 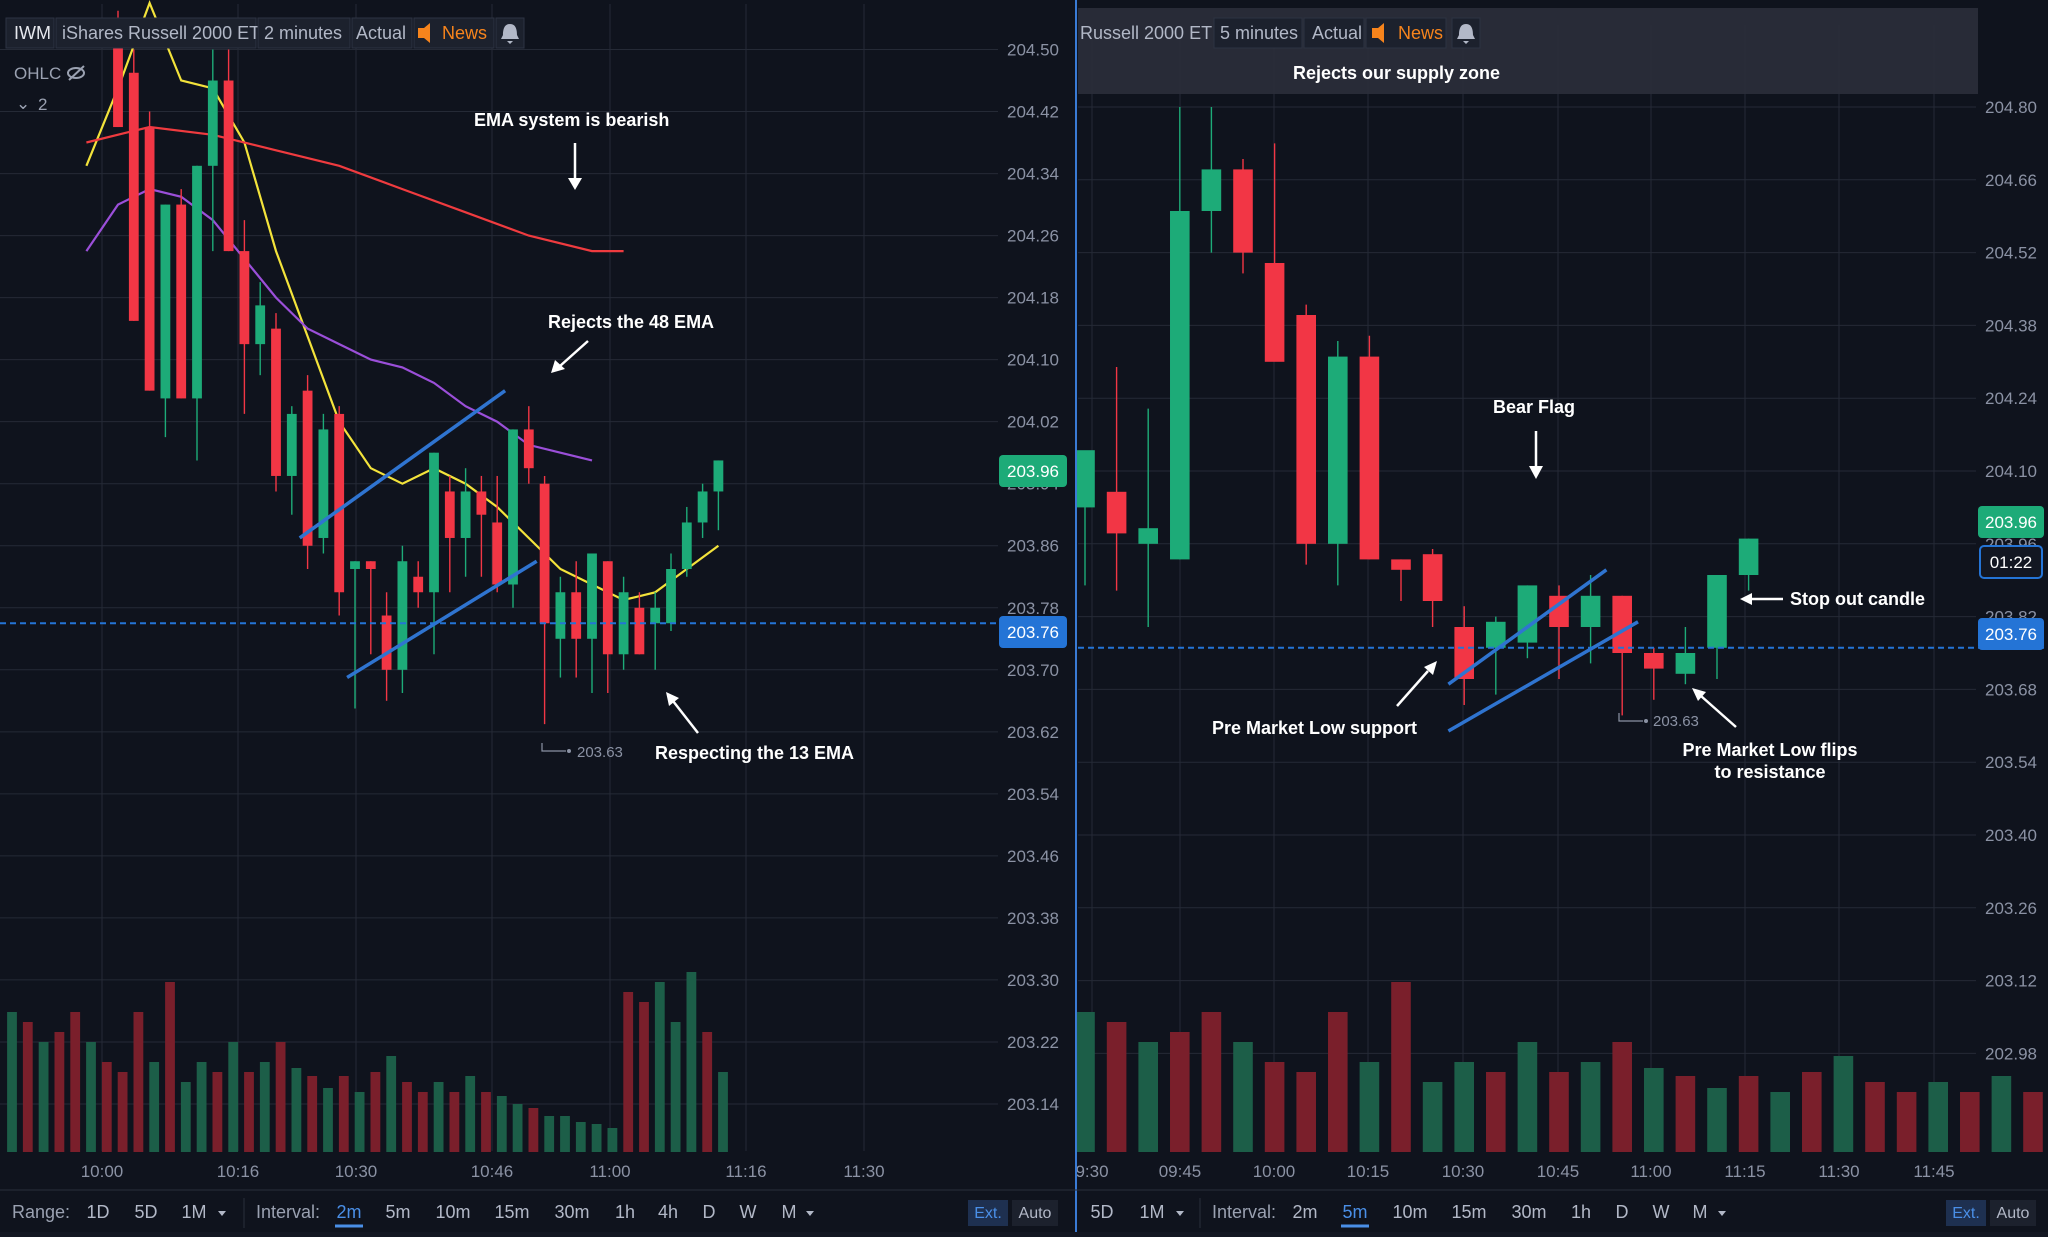 I want to click on right-mode-box, so click(x=1334, y=33).